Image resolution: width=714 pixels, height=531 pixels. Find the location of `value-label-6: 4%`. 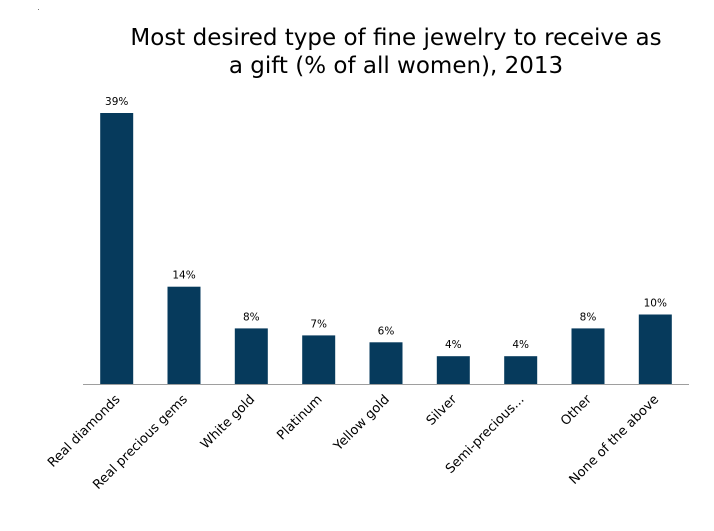

value-label-6: 4% is located at coordinates (520, 345).